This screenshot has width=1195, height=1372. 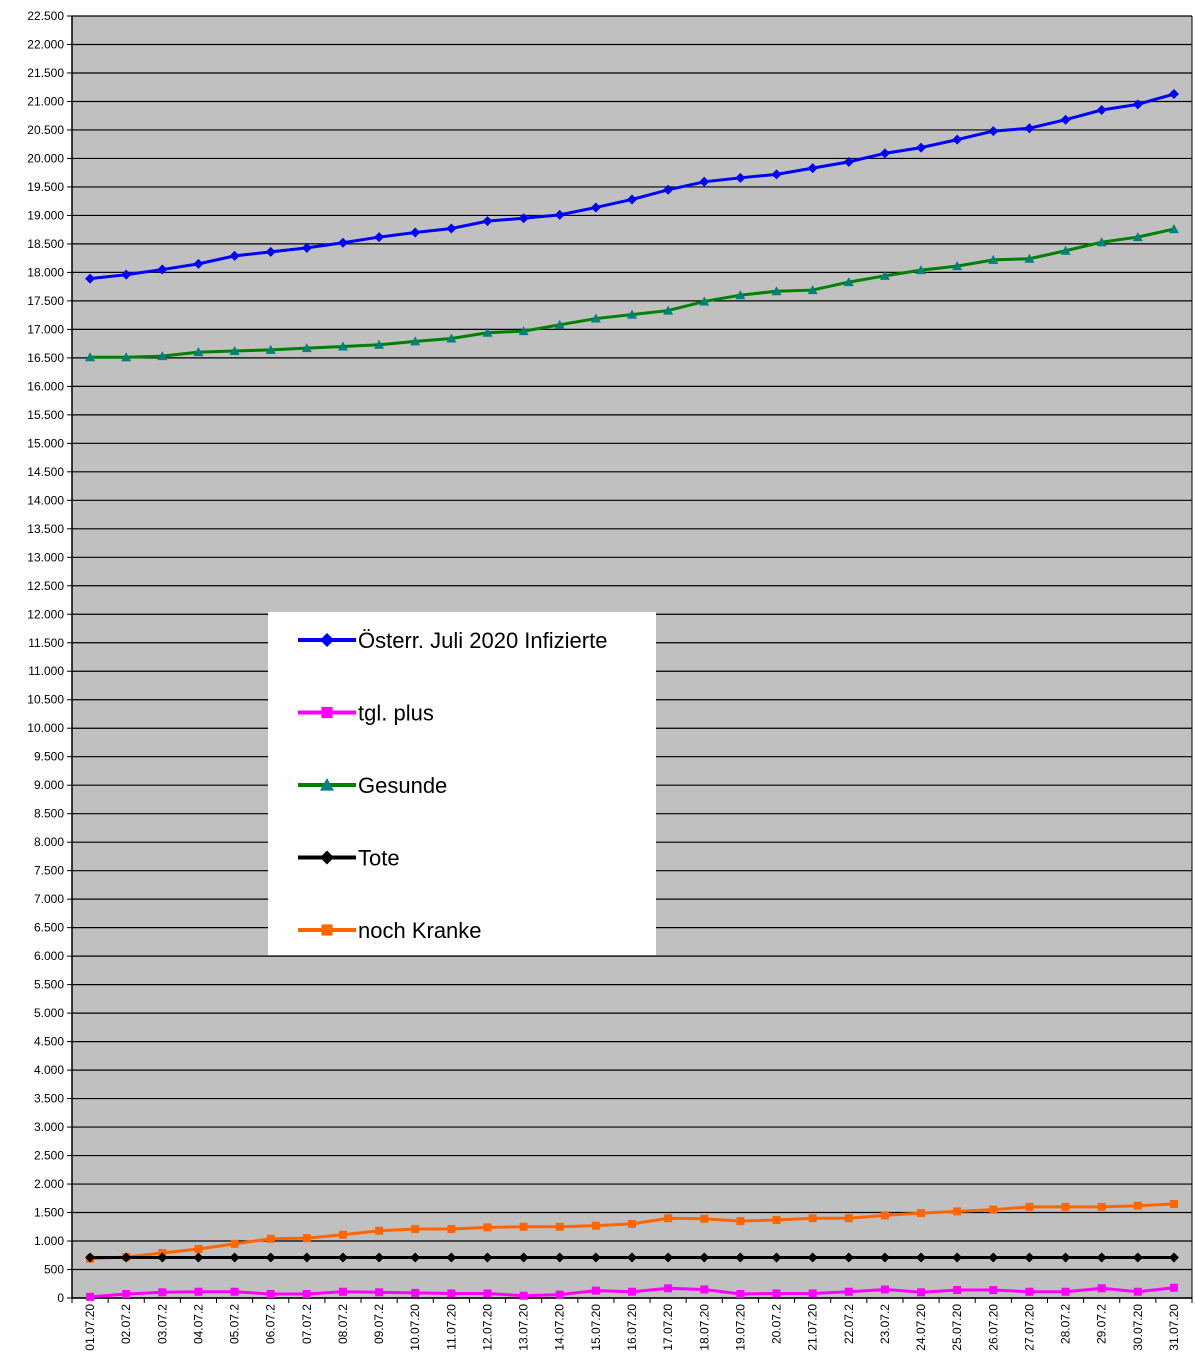 I want to click on y-tick-label: 19.000, so click(x=45, y=215).